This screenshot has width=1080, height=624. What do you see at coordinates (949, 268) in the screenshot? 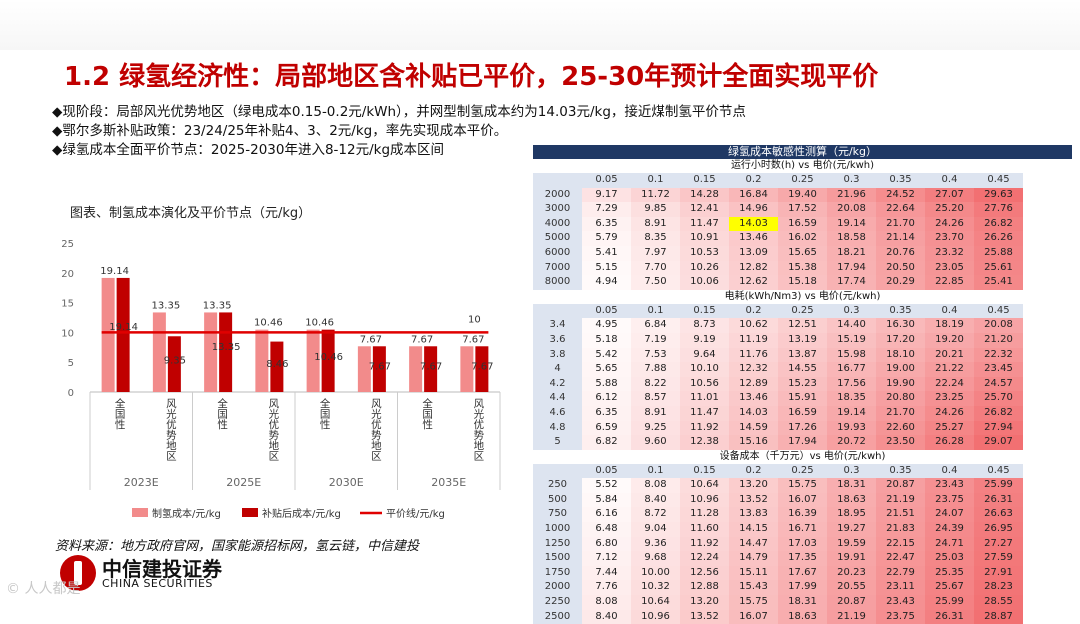
I see `table-cell: 23.05` at bounding box center [949, 268].